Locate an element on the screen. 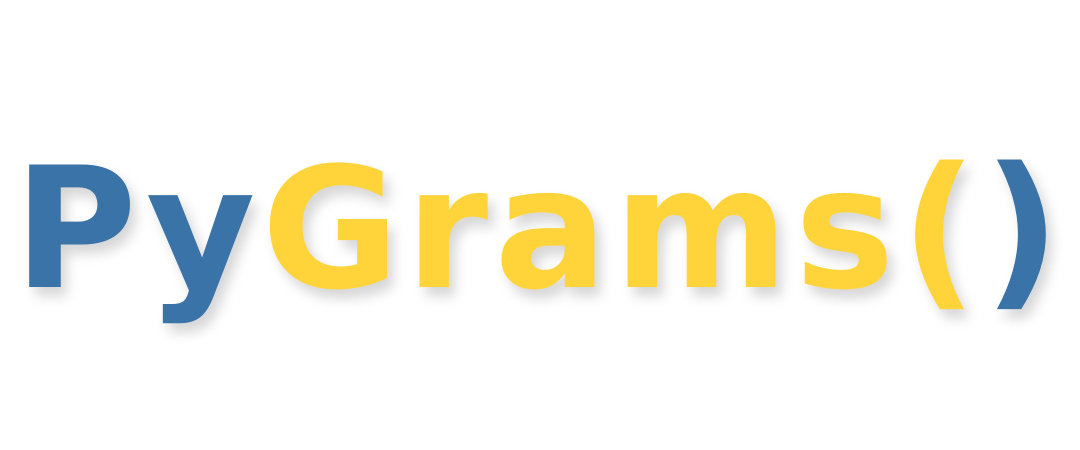 Image resolution: width=1080 pixels, height=450 pixels. logo-close-paren: ) is located at coordinates (1025, 229).